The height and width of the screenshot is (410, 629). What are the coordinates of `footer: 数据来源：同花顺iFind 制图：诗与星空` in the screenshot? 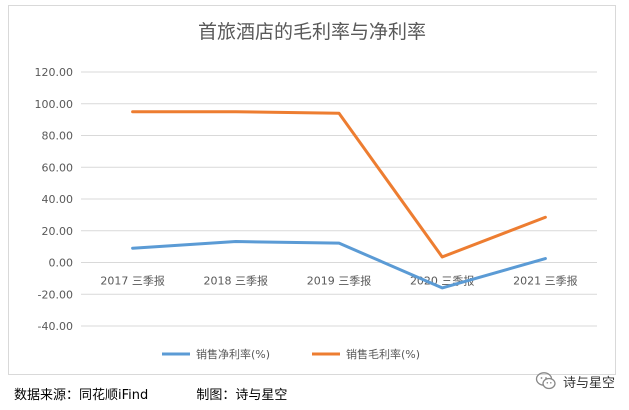 It's located at (150, 393).